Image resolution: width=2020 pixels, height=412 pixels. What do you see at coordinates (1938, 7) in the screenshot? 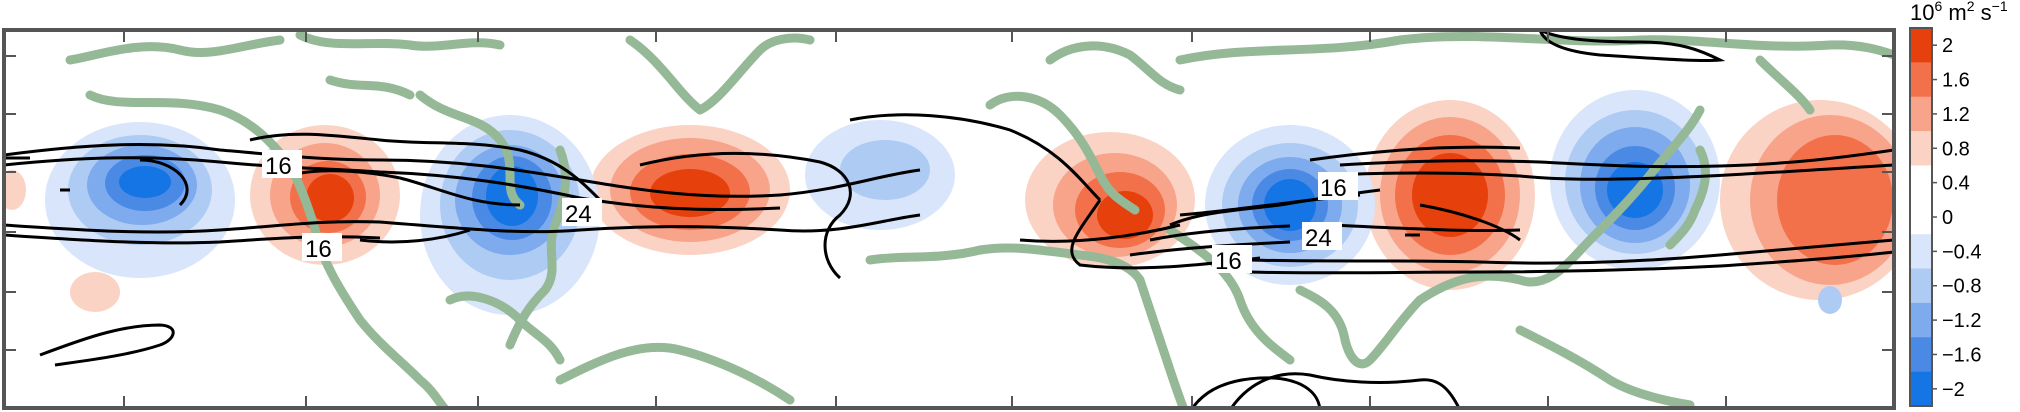
I see `units-exp: 6` at bounding box center [1938, 7].